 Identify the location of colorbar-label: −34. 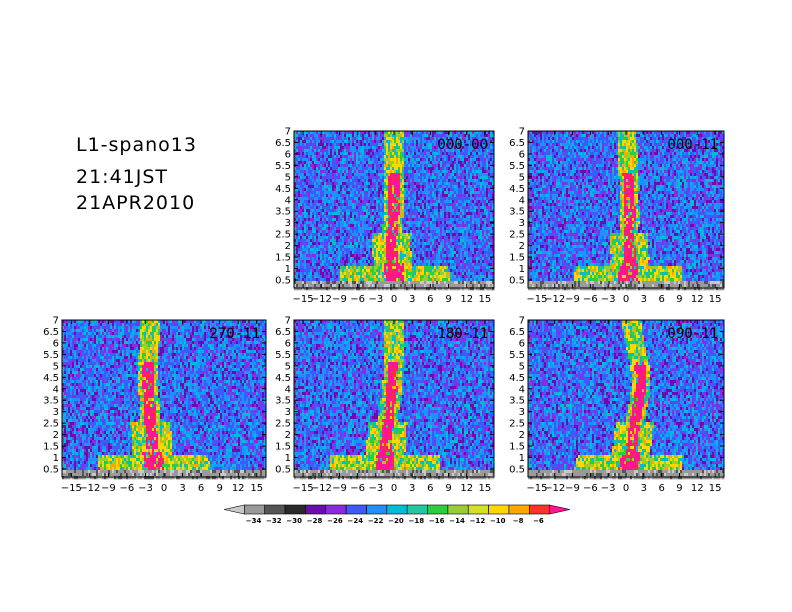
(254, 521).